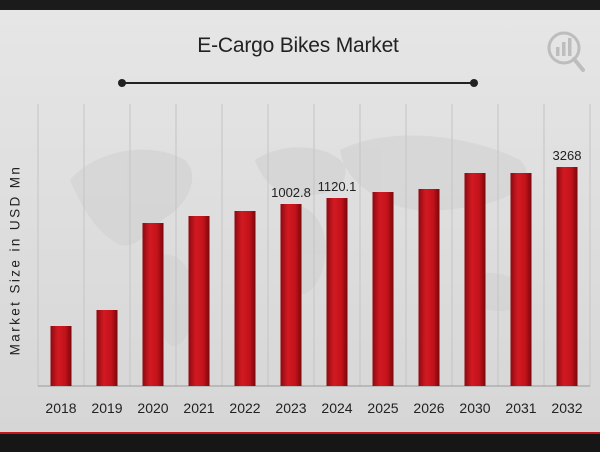 Image resolution: width=600 pixels, height=452 pixels. I want to click on x-tick-label: 2021, so click(198, 408).